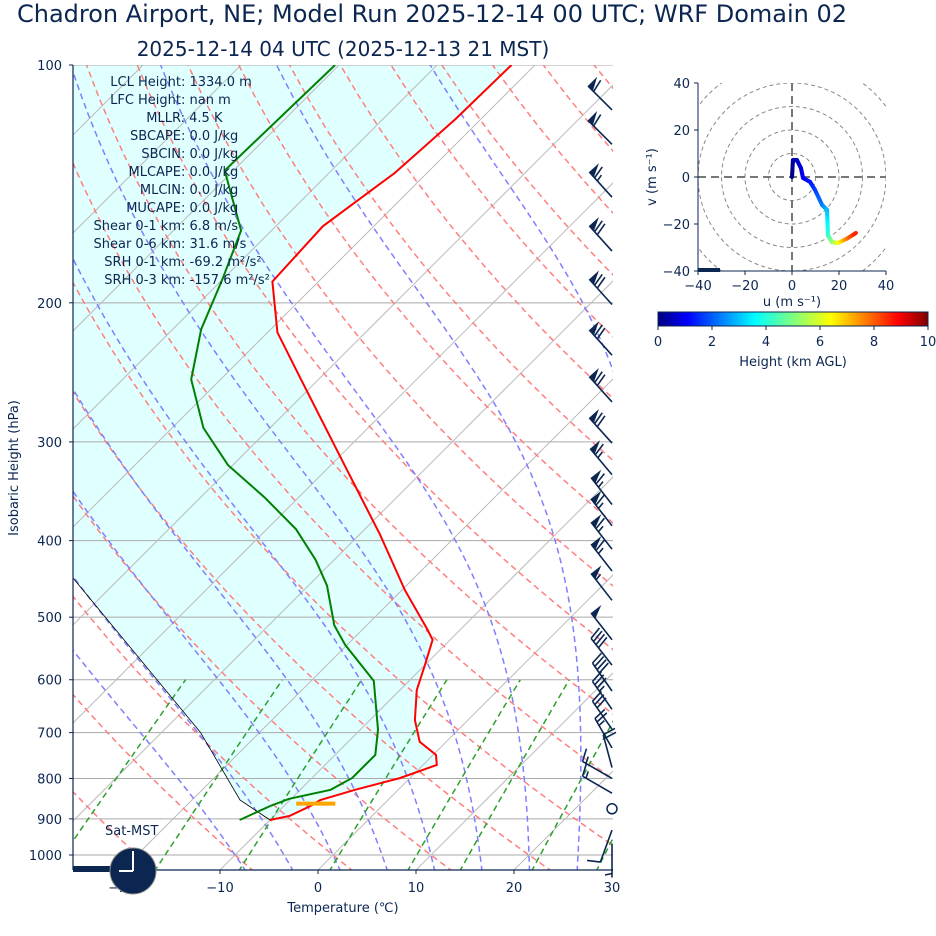 Image resolution: width=936 pixels, height=936 pixels. Describe the element at coordinates (793, 319) in the screenshot. I see `colorbar` at that location.